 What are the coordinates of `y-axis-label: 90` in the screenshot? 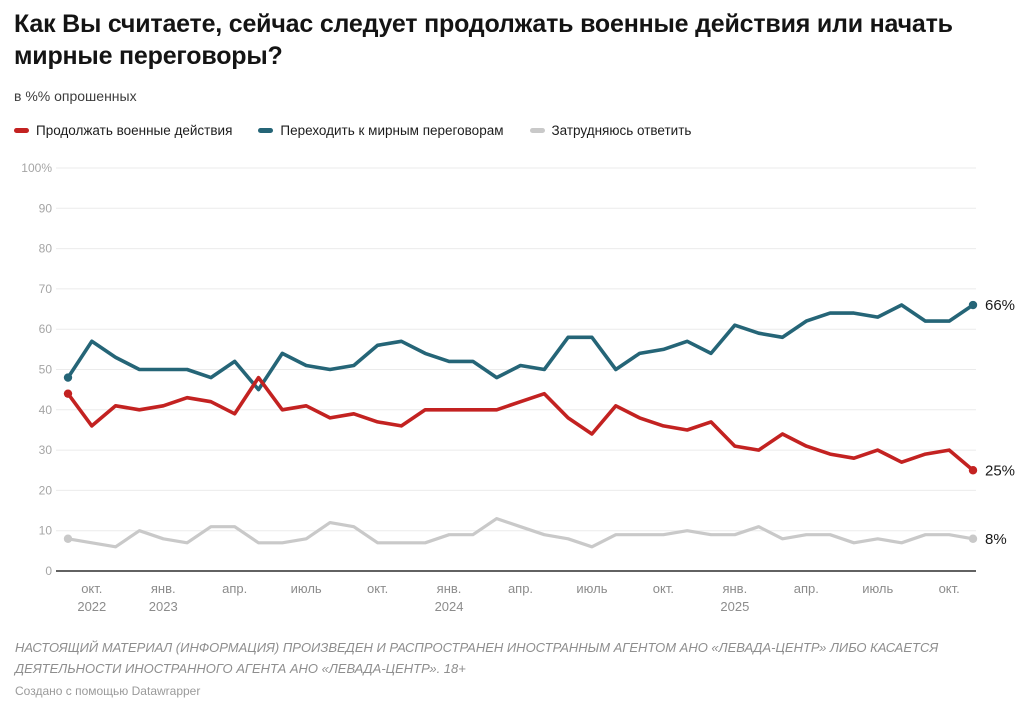 It's located at (46, 208).